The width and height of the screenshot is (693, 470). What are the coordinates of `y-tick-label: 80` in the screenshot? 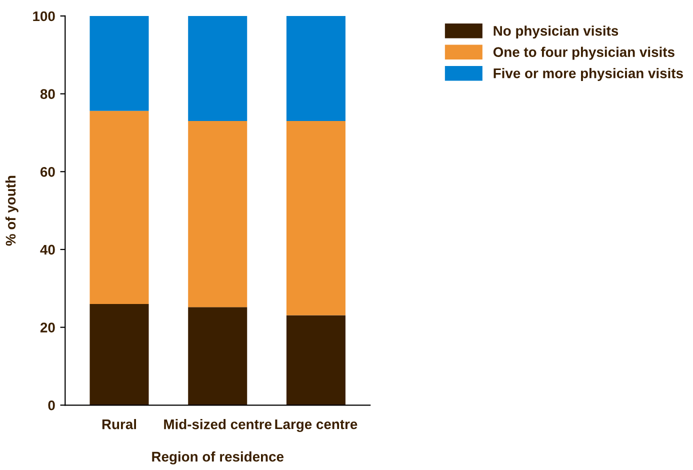 It's located at (47, 94).